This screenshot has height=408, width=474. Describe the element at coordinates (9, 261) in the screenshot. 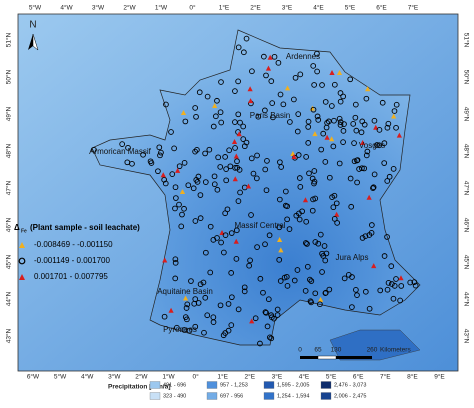

I see `lat-label: 45°N` at that location.